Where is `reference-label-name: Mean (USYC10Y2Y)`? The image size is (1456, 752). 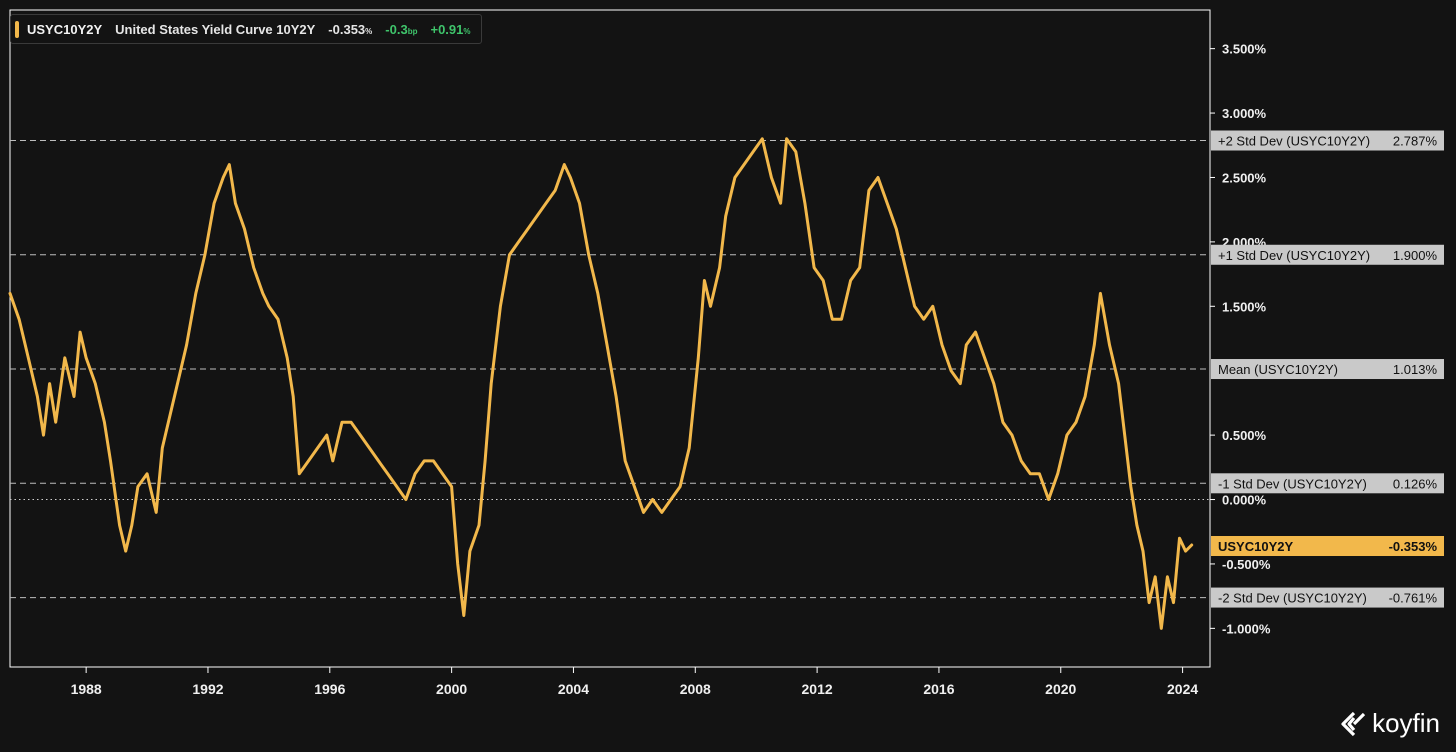 reference-label-name: Mean (USYC10Y2Y) is located at coordinates (1278, 369).